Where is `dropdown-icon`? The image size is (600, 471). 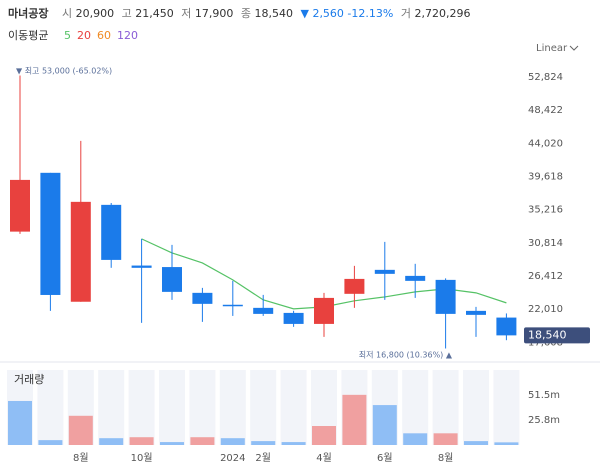
dropdown-icon is located at coordinates (574, 48).